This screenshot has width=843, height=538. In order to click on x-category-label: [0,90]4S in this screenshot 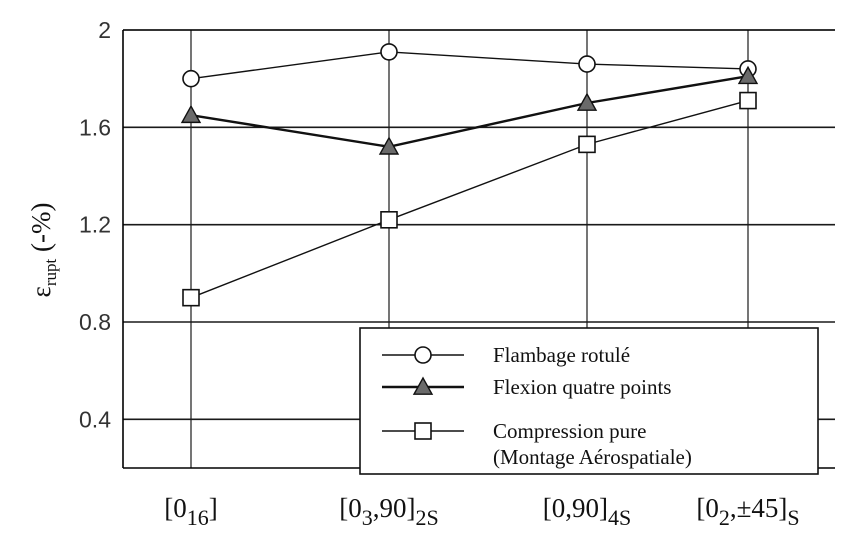, I will do `click(587, 511)`.